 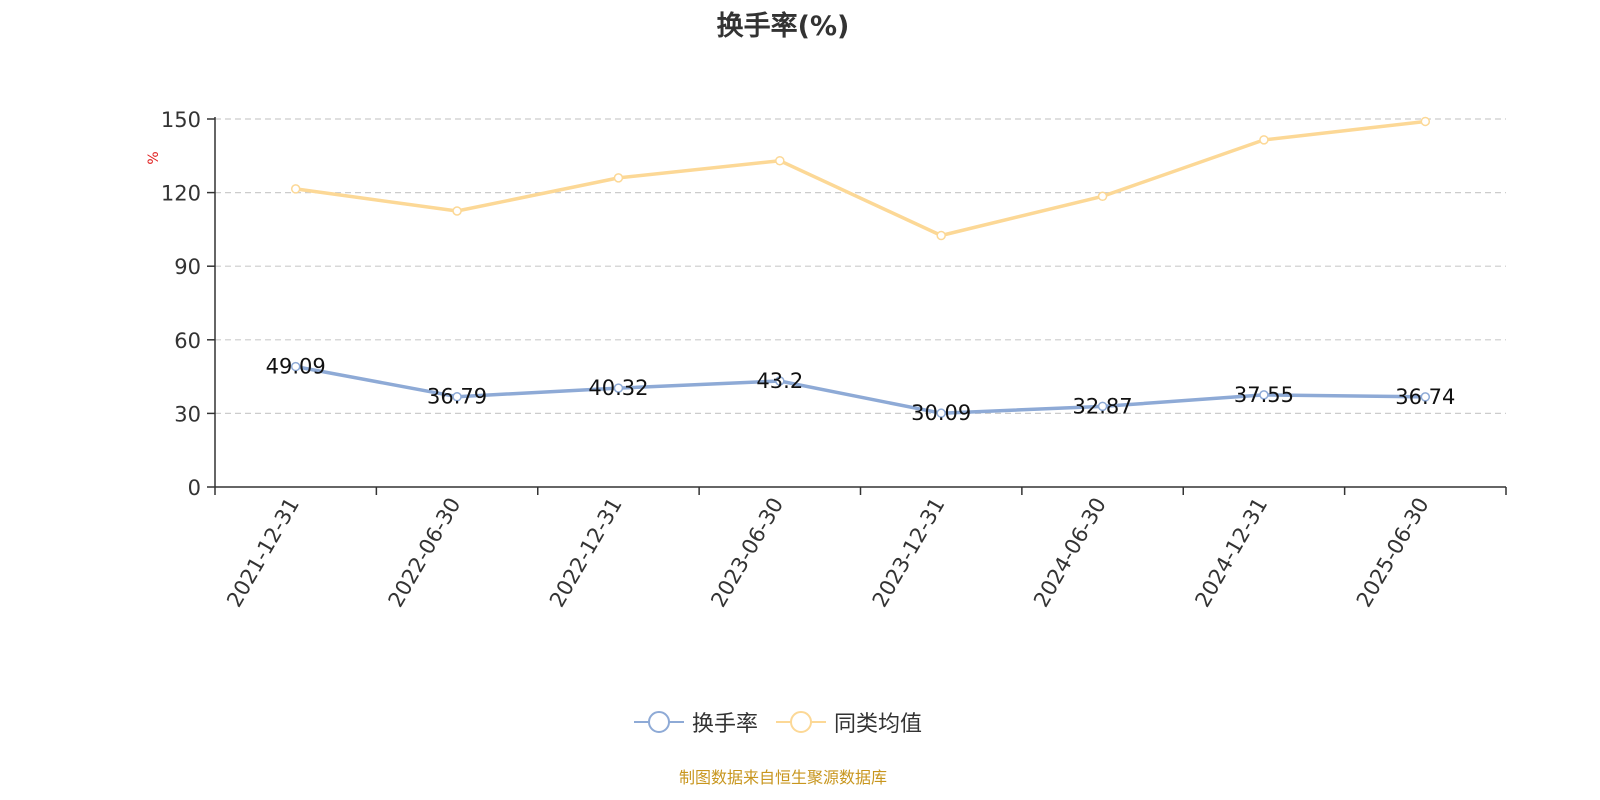 I want to click on data-label-turnover: 40.32, so click(x=618, y=388).